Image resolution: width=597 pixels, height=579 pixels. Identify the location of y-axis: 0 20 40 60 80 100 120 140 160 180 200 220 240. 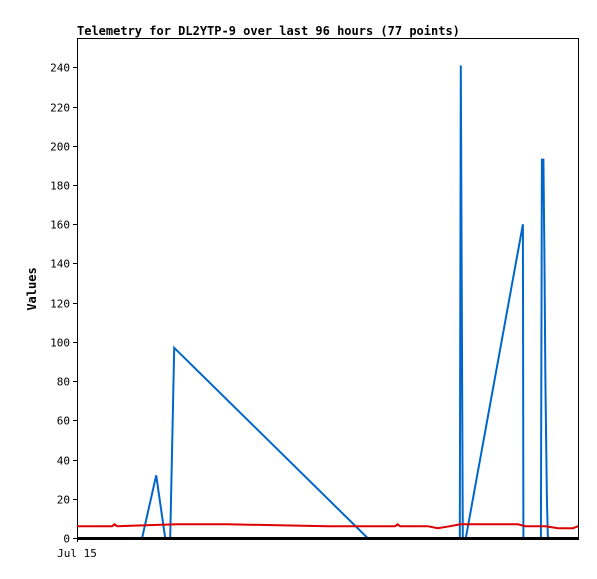
(63, 304).